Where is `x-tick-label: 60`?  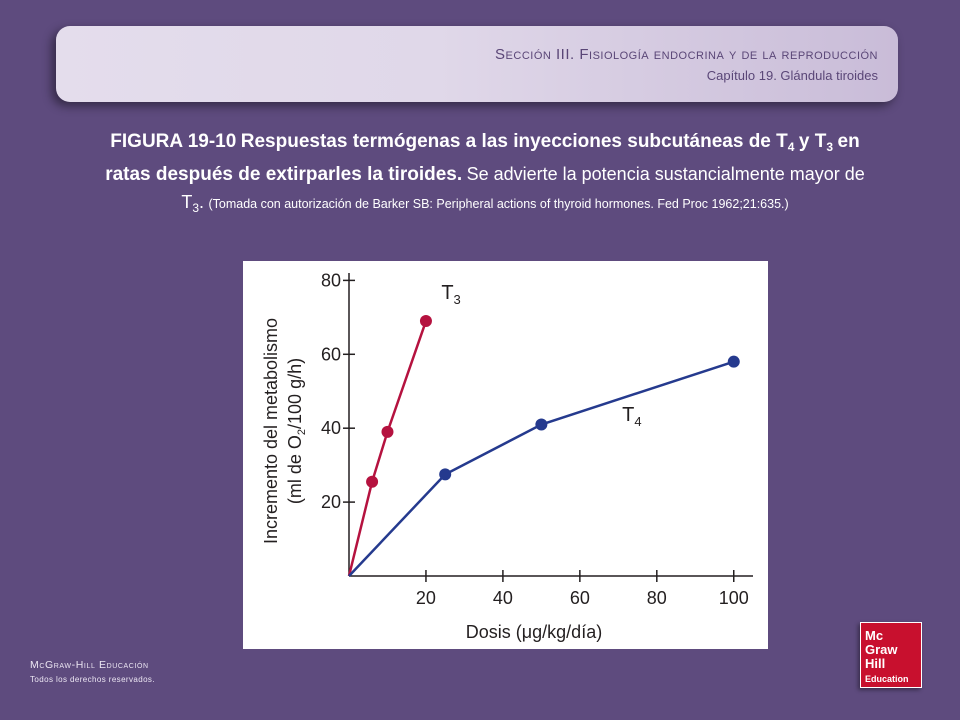 x-tick-label: 60 is located at coordinates (580, 598).